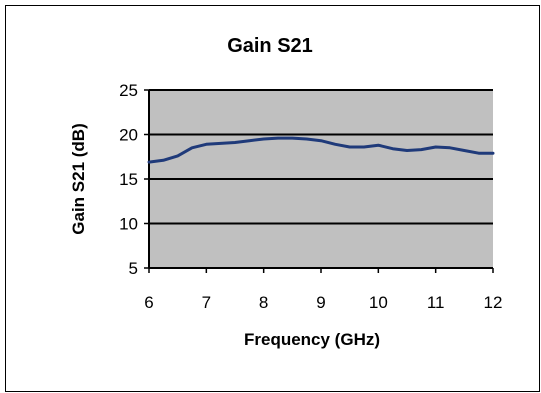 This screenshot has width=541, height=393. Describe the element at coordinates (206, 302) in the screenshot. I see `x-tick-label-7: 7` at that location.